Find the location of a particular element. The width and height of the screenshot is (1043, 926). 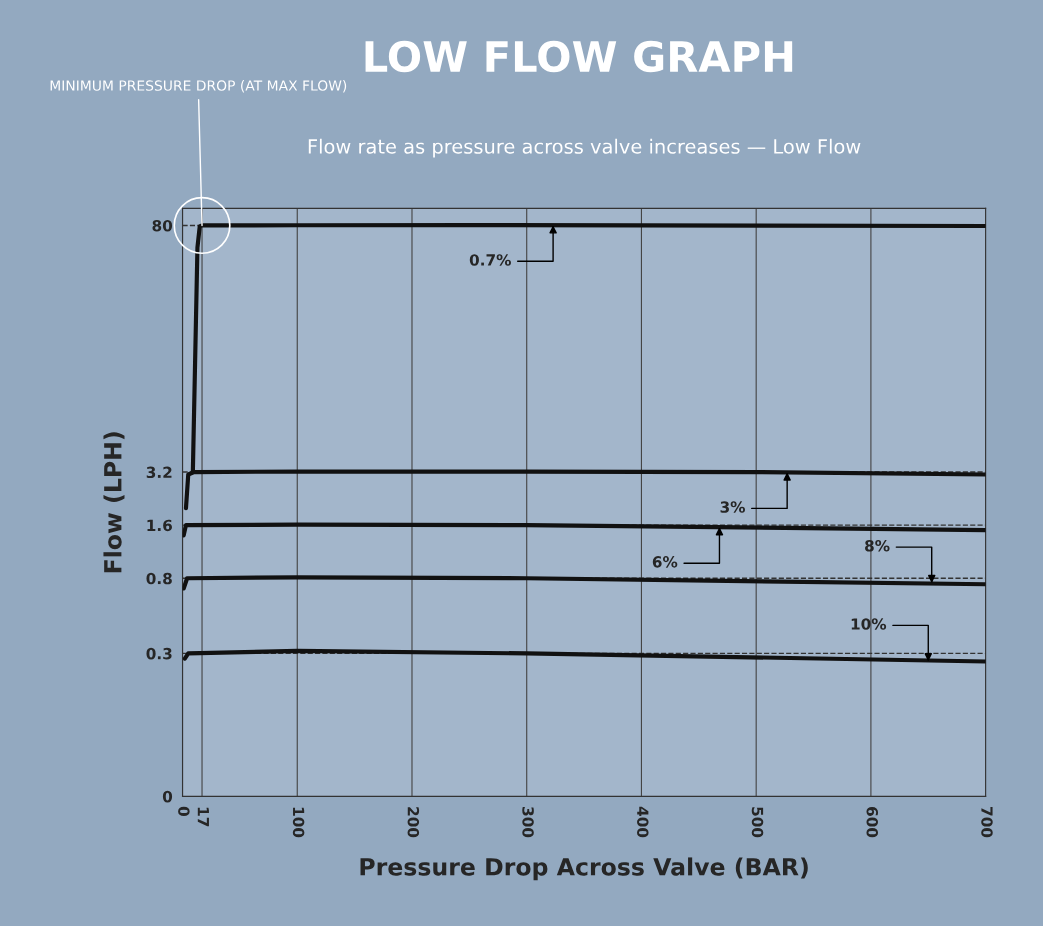

x-tick-label: 500 is located at coordinates (757, 822).